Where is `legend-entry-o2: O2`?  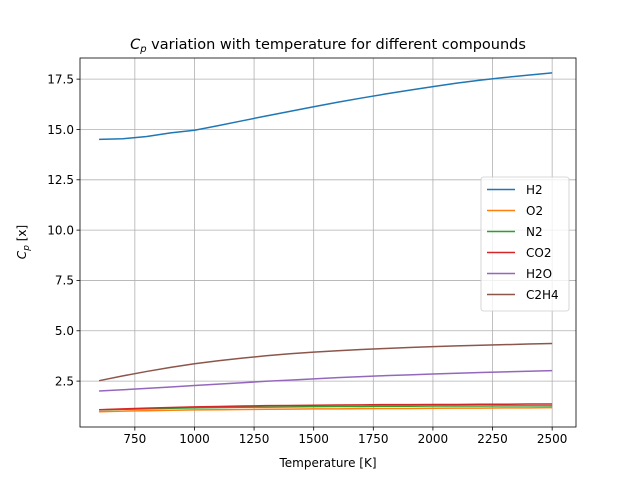 legend-entry-o2: O2 is located at coordinates (534, 211).